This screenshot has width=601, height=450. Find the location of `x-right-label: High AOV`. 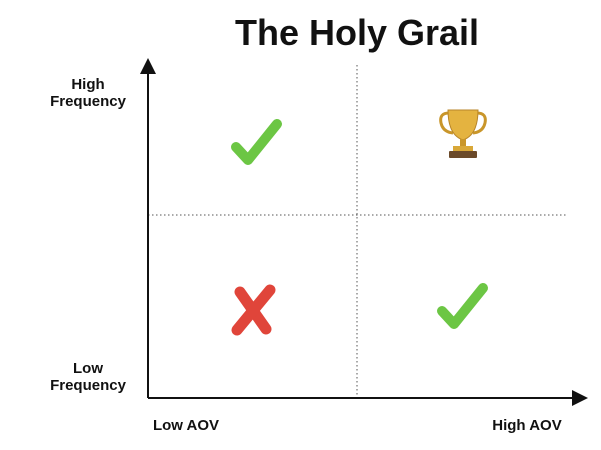

x-right-label: High AOV is located at coordinates (526, 425).